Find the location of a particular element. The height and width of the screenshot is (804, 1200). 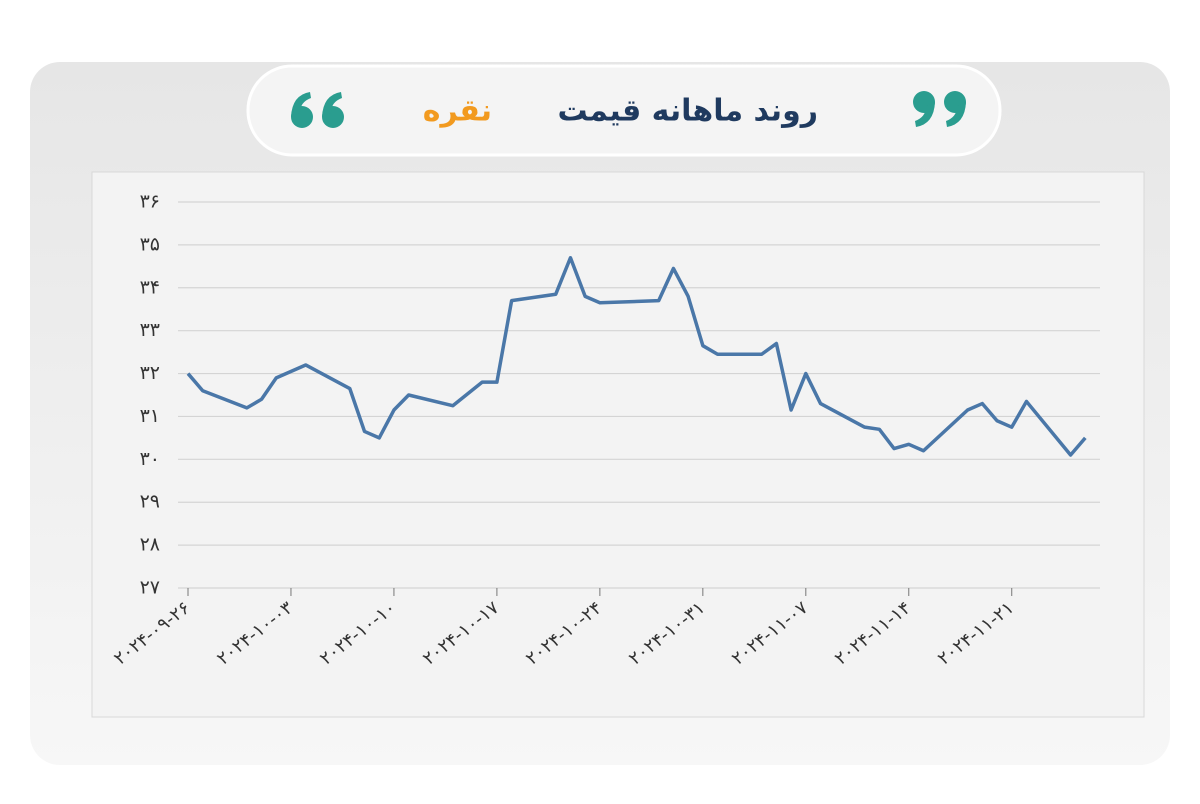

y-tick-label: ۲۸ is located at coordinates (150, 545).